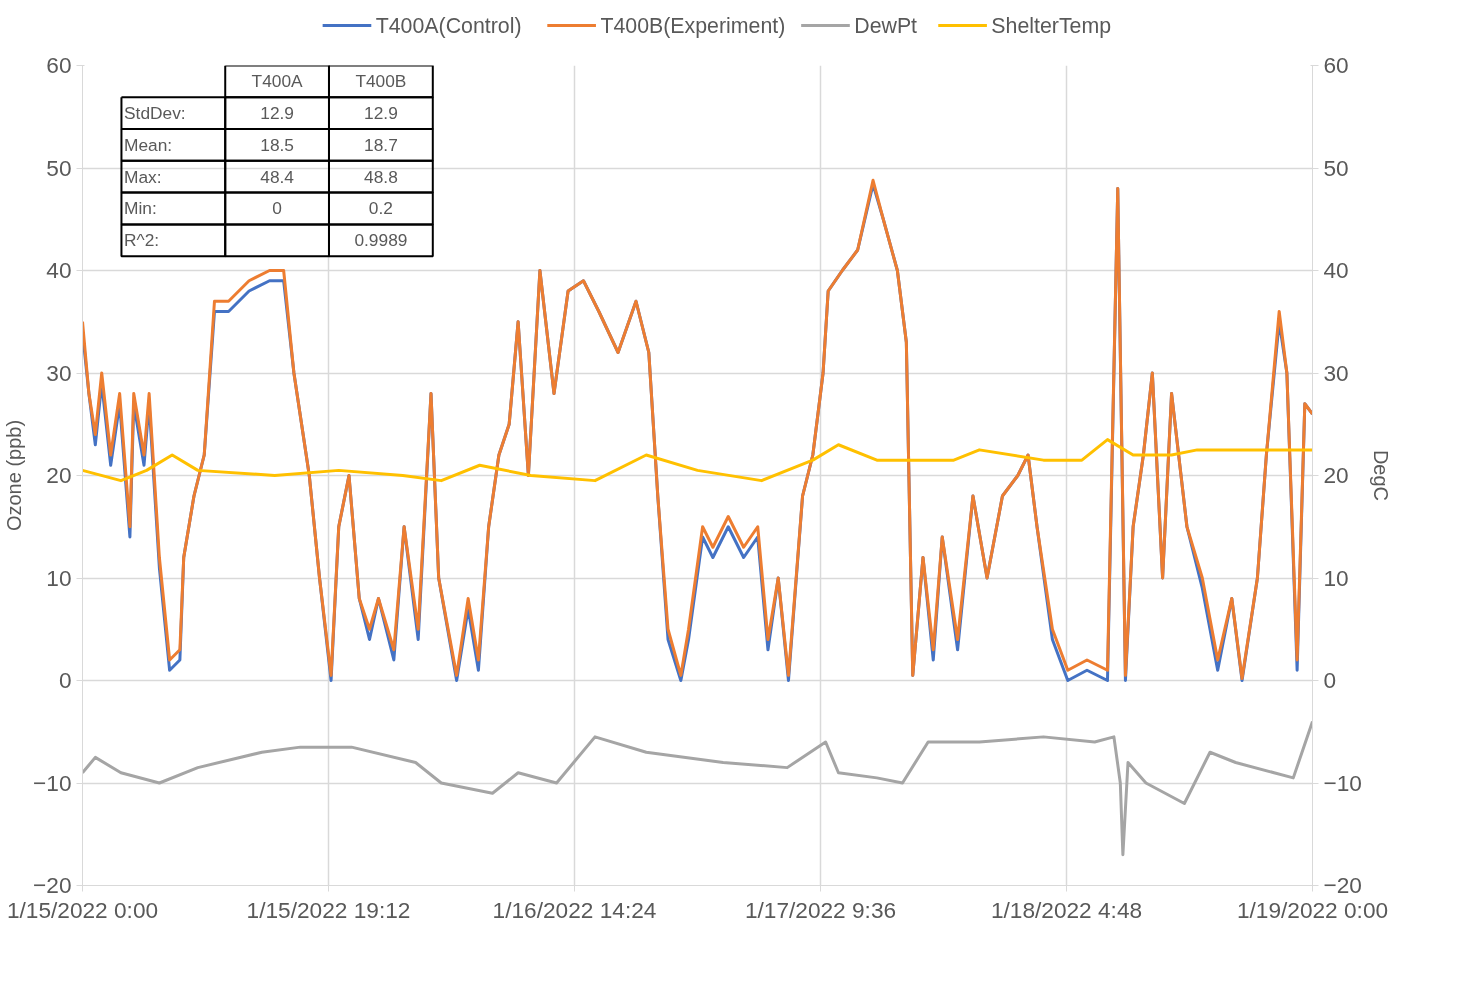 This screenshot has width=1458, height=983. Describe the element at coordinates (1336, 65) in the screenshot. I see `y2-tick-label: 60` at that location.